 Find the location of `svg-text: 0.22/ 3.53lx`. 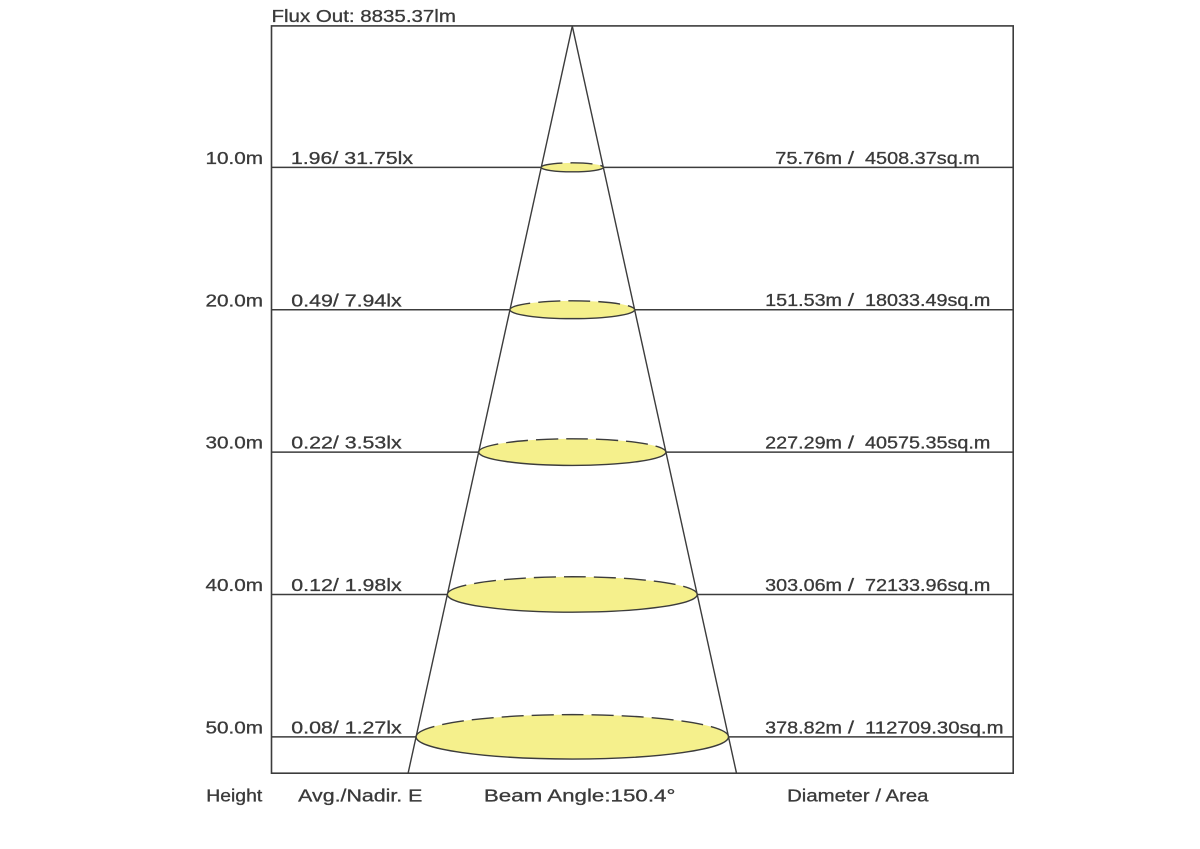

svg-text: 0.22/ 3.53lx is located at coordinates (346, 443).